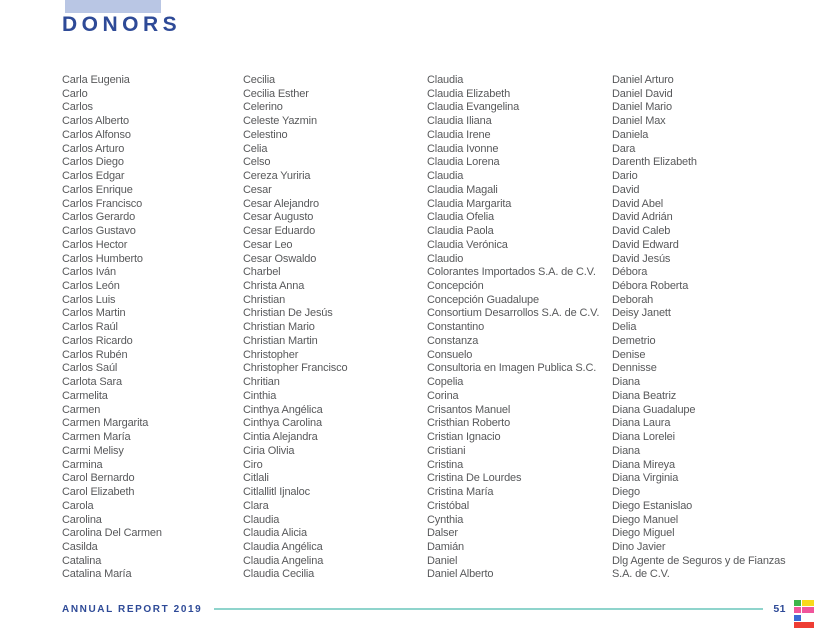 The width and height of the screenshot is (830, 641). Describe the element at coordinates (467, 244) in the screenshot. I see `donor-name: Claudia Verónica` at that location.